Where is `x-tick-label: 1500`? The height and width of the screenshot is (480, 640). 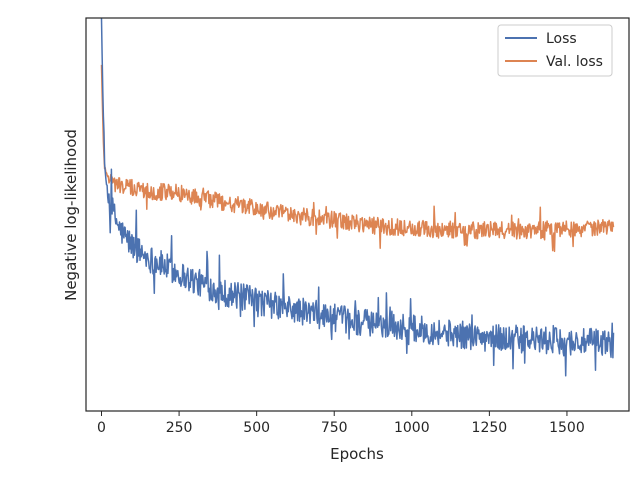 x-tick-label: 1500 is located at coordinates (567, 428).